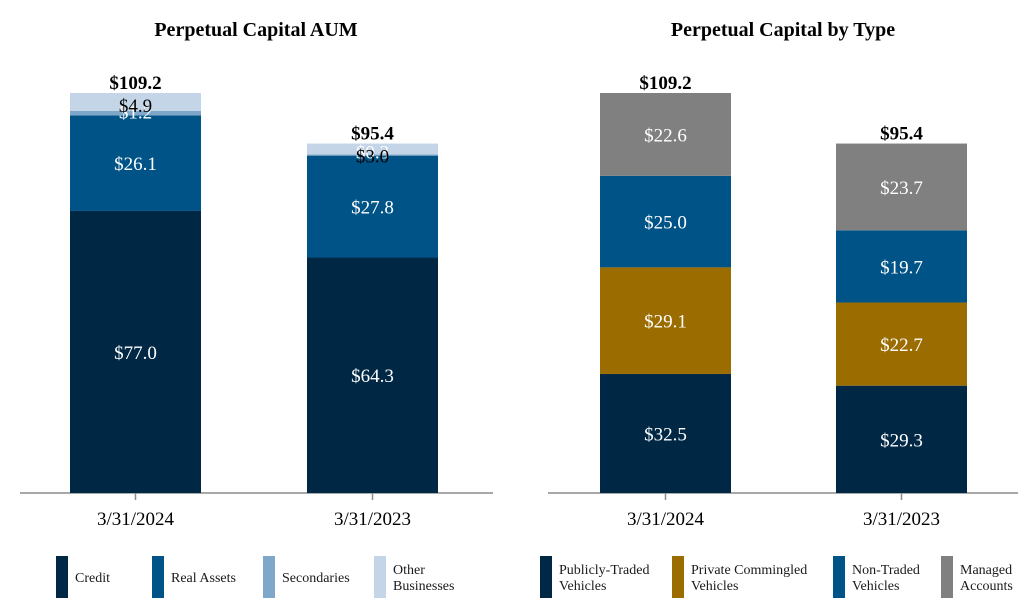 This screenshot has width=1033, height=613. What do you see at coordinates (986, 586) in the screenshot?
I see `type-legend-label-3-line-1: Accounts` at bounding box center [986, 586].